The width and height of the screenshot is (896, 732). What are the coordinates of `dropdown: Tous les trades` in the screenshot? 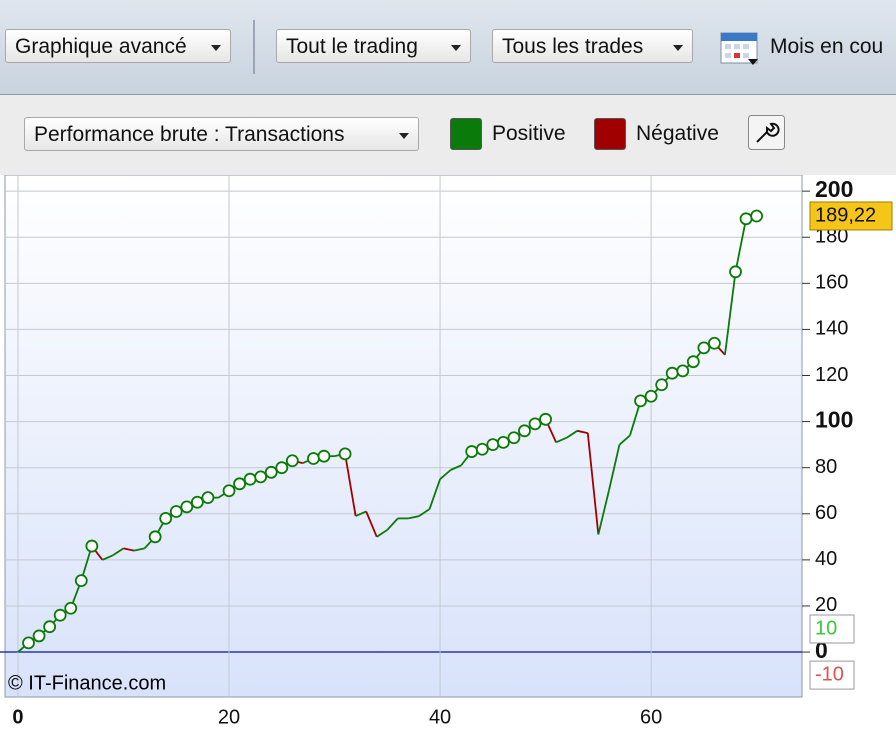 It's located at (592, 46).